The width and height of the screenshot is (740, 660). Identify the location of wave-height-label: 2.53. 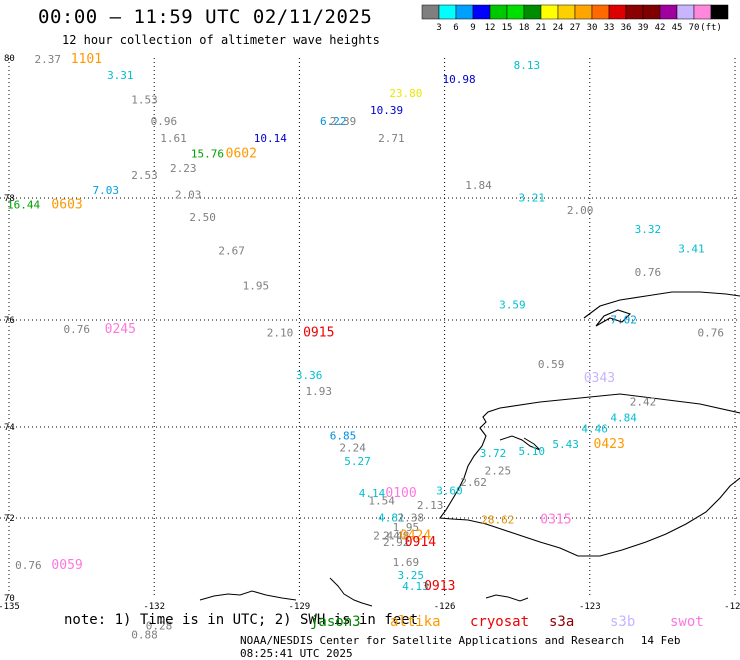
(144, 175).